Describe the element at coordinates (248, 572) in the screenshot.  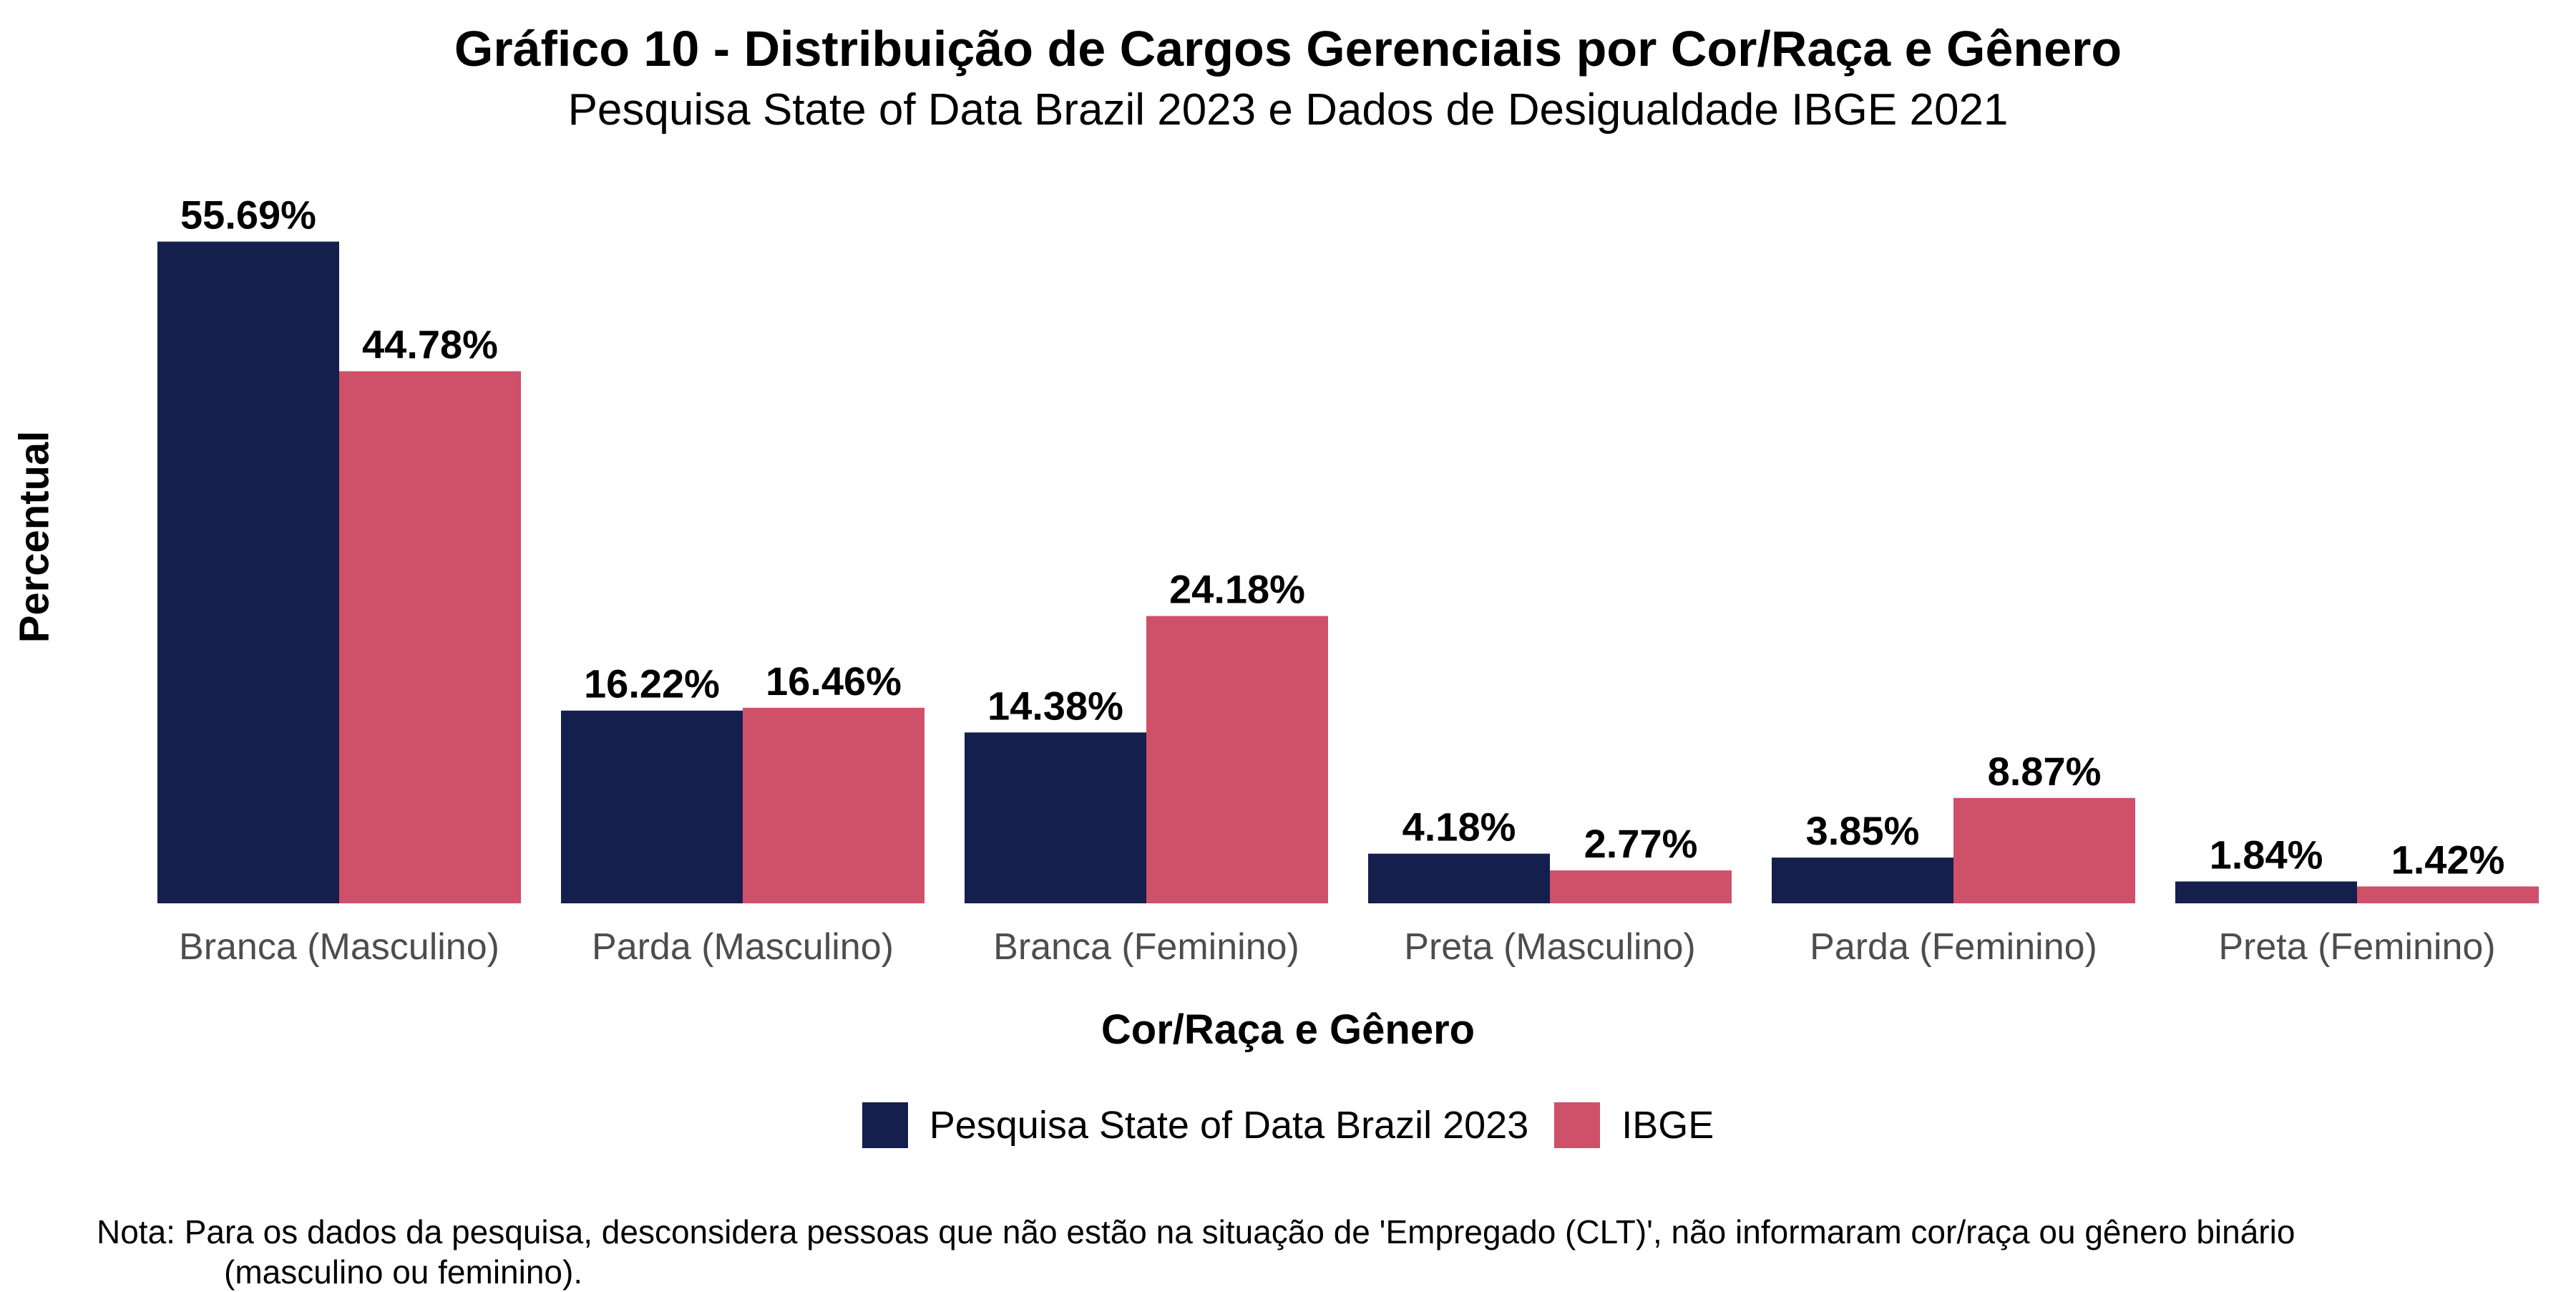
I see `bar-branca-masculino-survey` at that location.